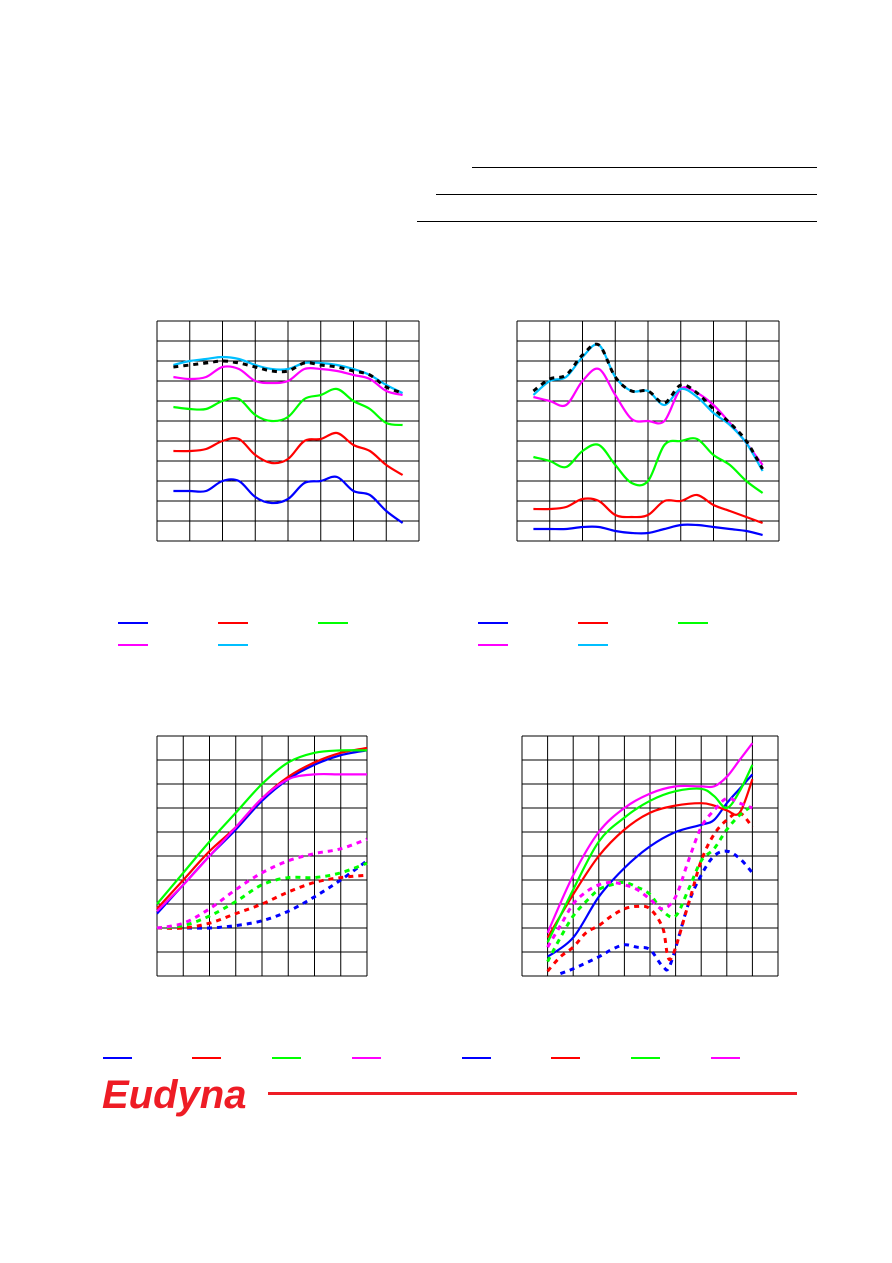  I want to click on series-line-cyan, so click(288, 374).